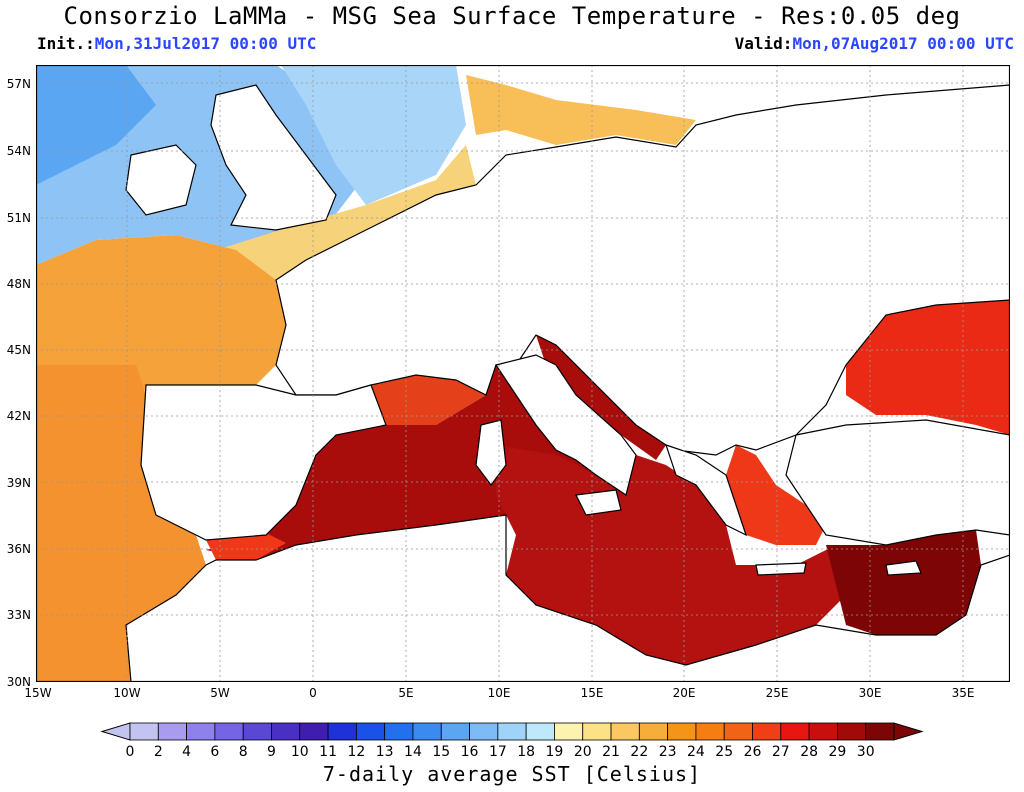  What do you see at coordinates (19, 682) in the screenshot?
I see `lat-label: 30N` at bounding box center [19, 682].